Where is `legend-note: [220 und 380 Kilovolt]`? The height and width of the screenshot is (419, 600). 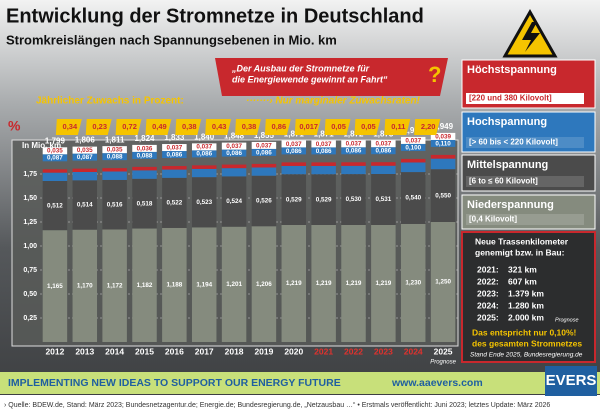
legend-note: [220 und 380 Kilovolt] is located at coordinates (510, 98).